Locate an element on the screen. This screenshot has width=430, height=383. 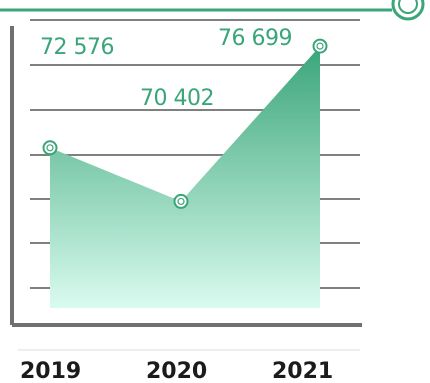
data-point-2020 is located at coordinates (181, 201).